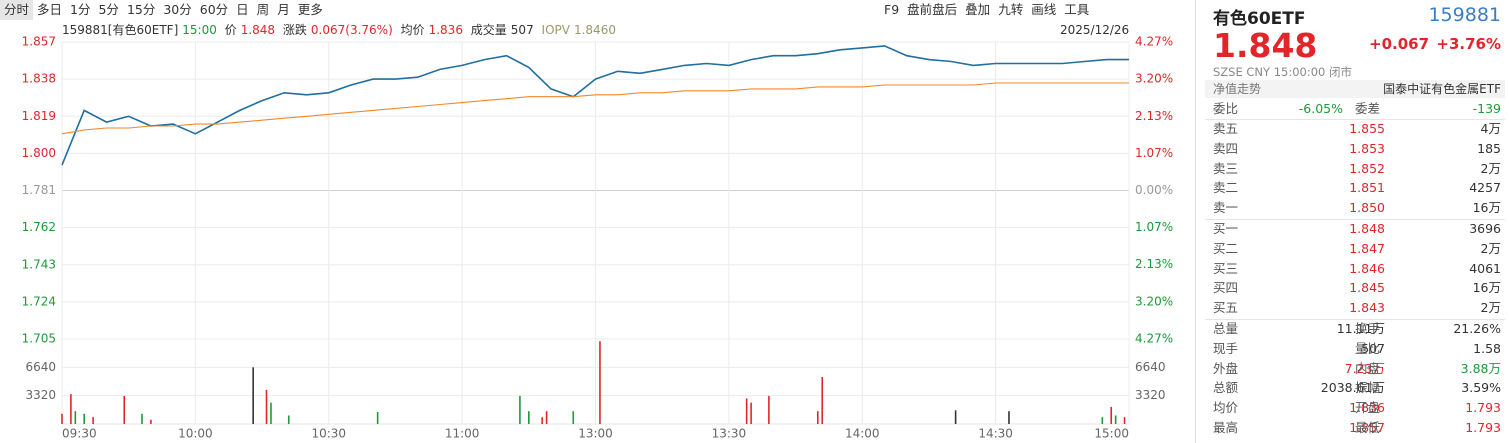 The height and width of the screenshot is (443, 1509). I want to click on value: 2038.61万, so click(1352, 388).